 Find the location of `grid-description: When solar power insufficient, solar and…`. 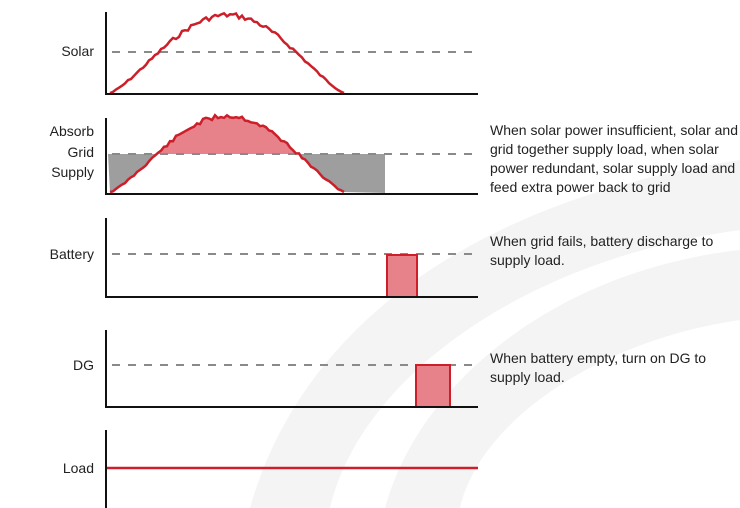

grid-description: When solar power insufficient, solar and… is located at coordinates (614, 158).